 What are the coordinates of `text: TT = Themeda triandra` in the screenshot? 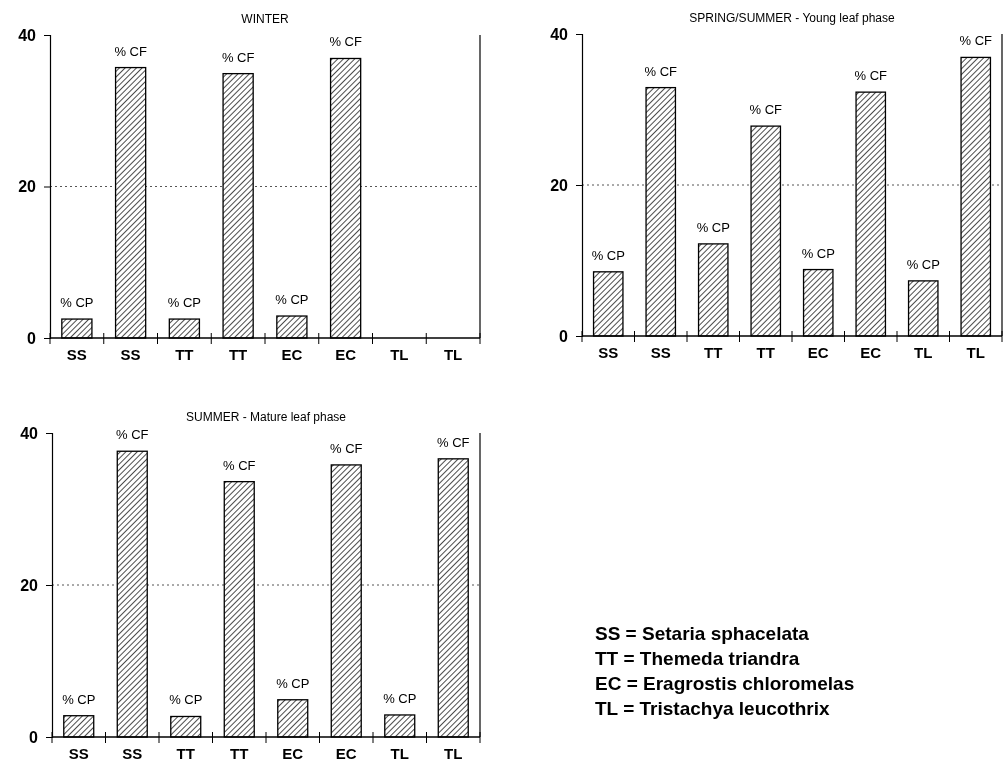 It's located at (697, 658).